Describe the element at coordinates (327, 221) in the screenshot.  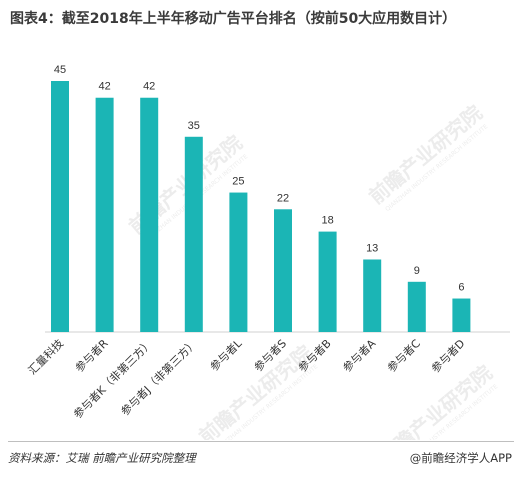
I see `bar-value-label: 18` at that location.